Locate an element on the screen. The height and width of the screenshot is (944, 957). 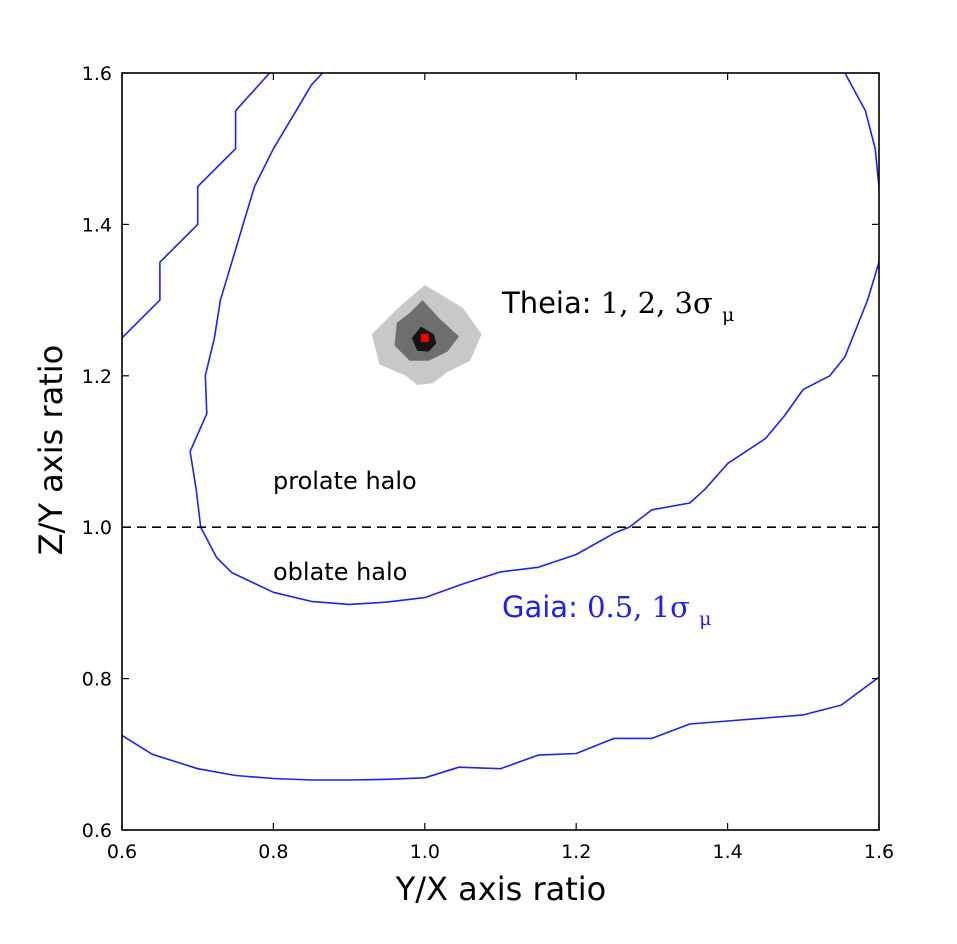
truth-marker is located at coordinates (424, 337).